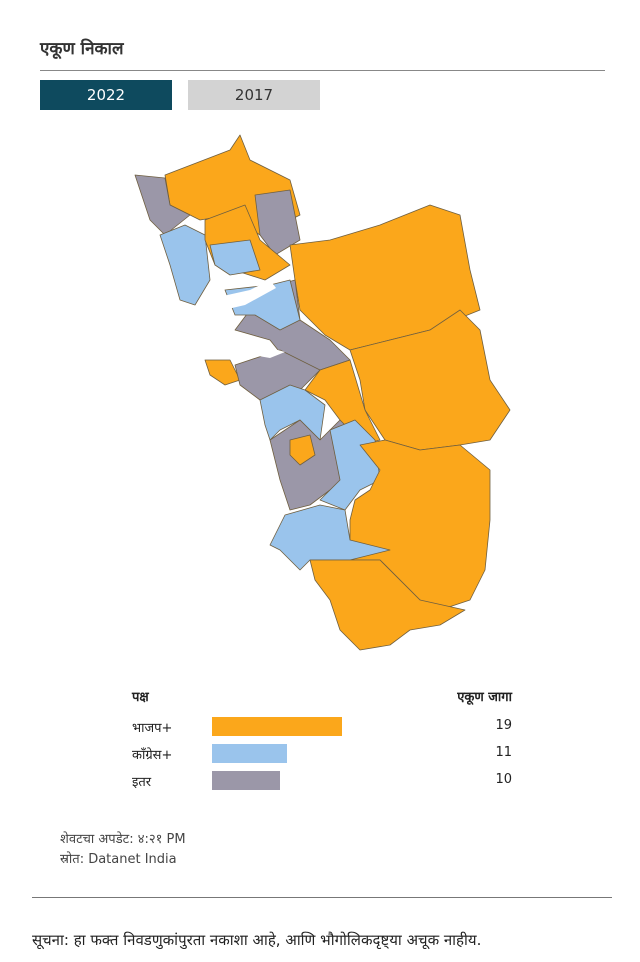 The height and width of the screenshot is (962, 640). I want to click on tab-active: 2022, so click(106, 95).